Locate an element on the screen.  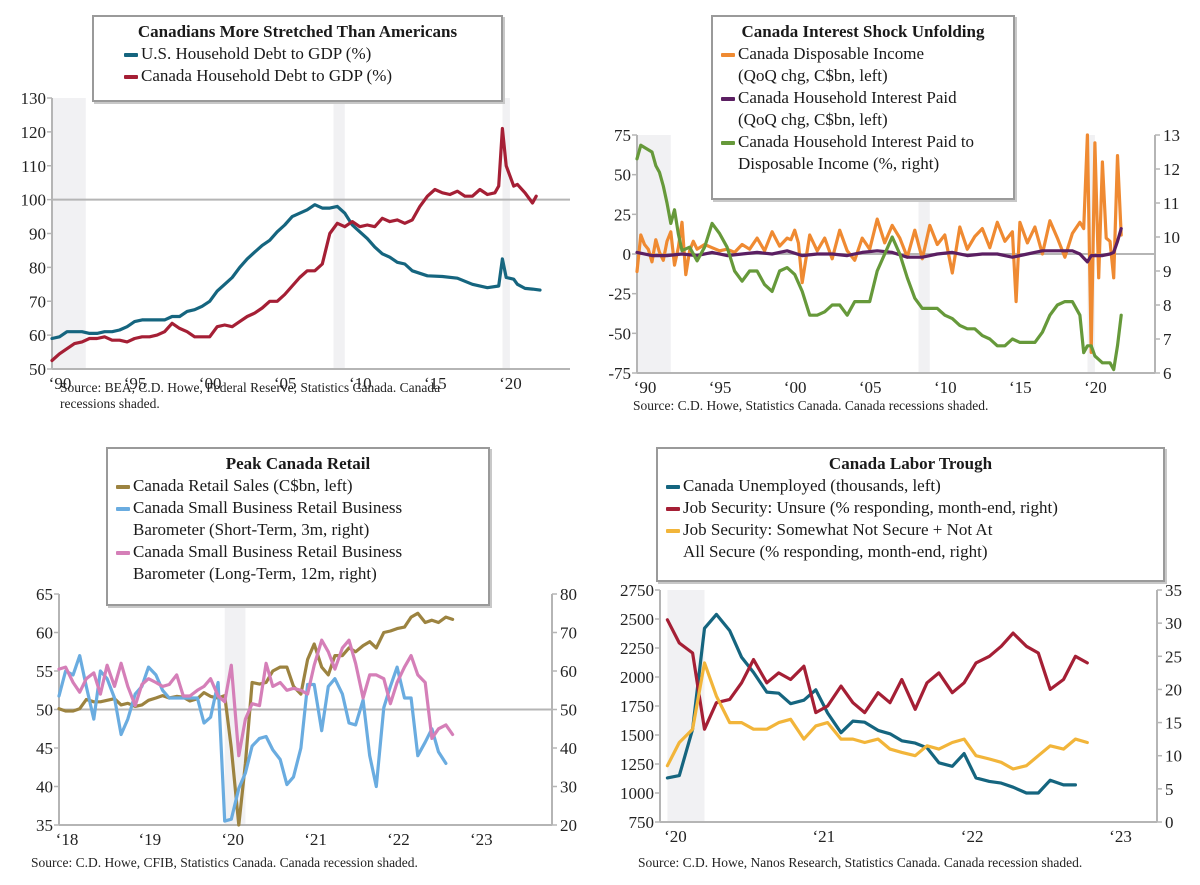
y-right-tick-label: 70 is located at coordinates (568, 633).